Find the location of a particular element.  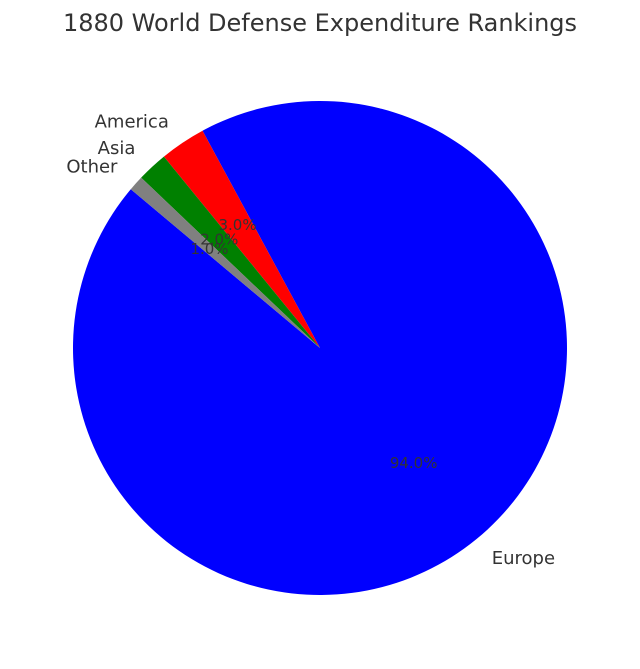

slice-label-asia: Asia is located at coordinates (117, 148).